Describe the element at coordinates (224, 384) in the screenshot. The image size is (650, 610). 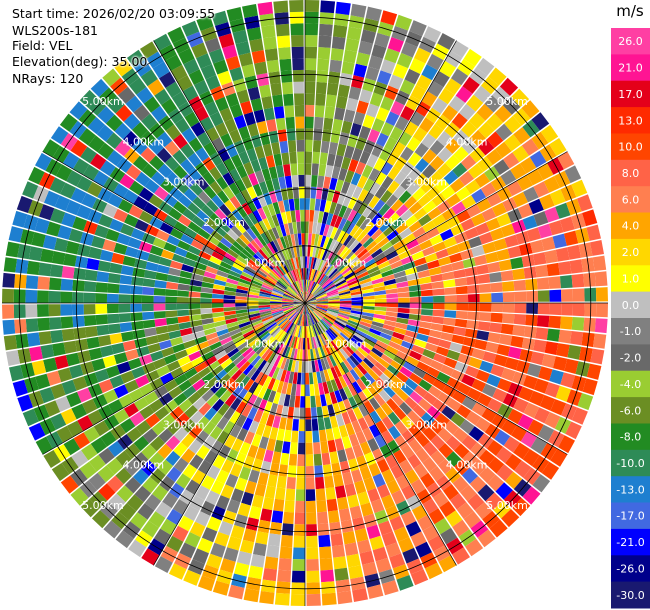
I see `range-ring-label: 2.00km` at that location.